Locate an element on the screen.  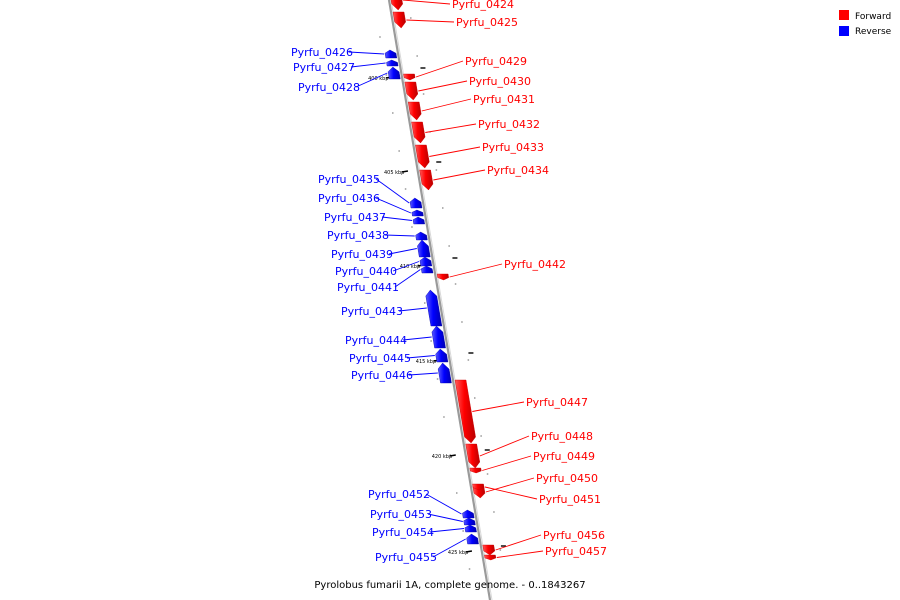
legend-reverse-label: Reverse is located at coordinates (873, 32).